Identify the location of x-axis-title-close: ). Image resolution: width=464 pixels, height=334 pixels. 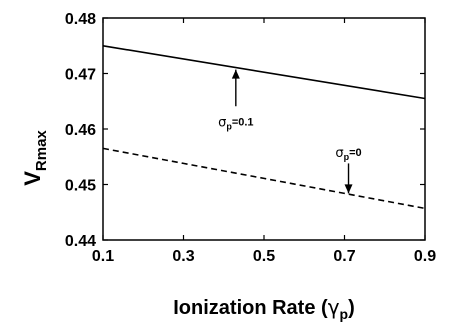
(351, 308).